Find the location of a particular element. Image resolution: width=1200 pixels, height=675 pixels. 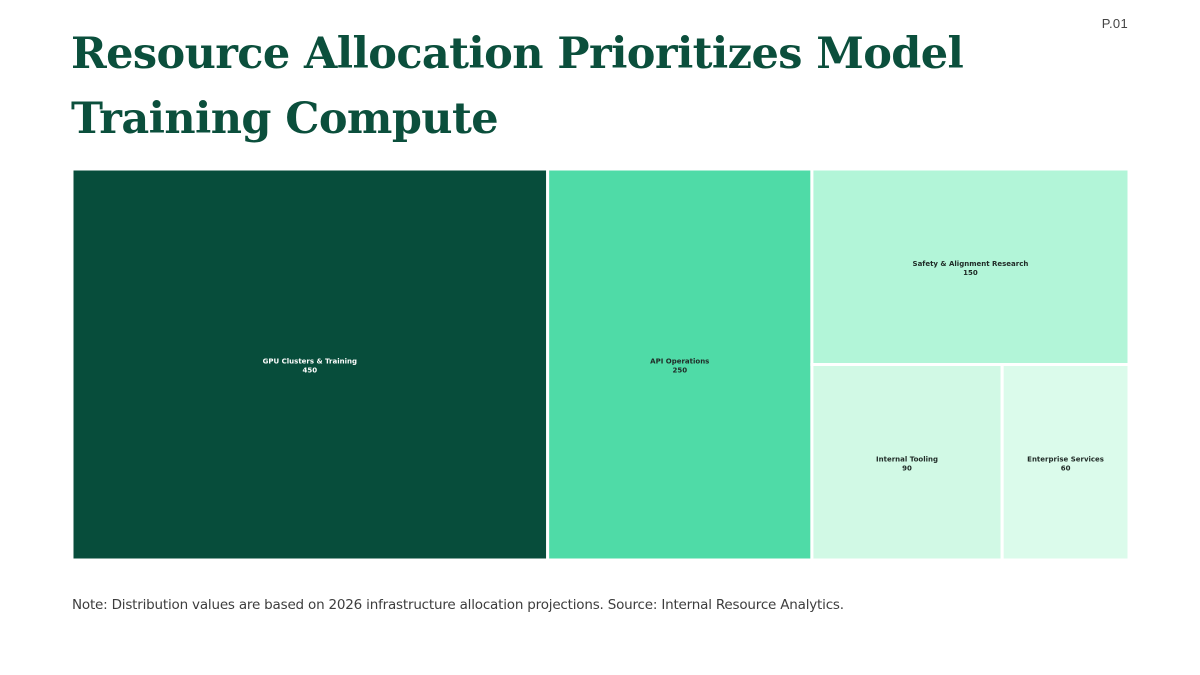

treemap-label-enterprise-services: Enterprise Services is located at coordinates (1065, 459).